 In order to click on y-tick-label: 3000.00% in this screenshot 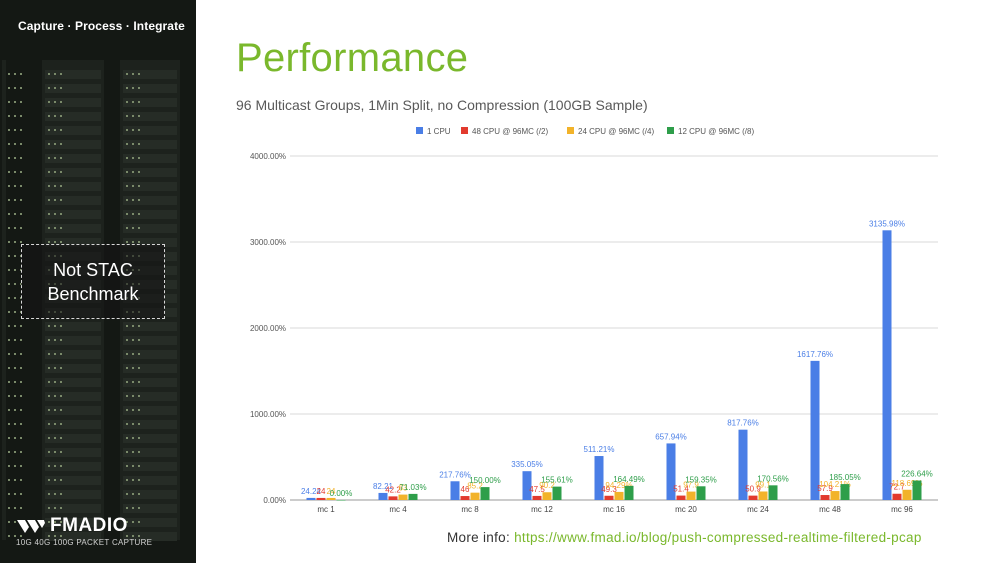, I will do `click(268, 242)`.